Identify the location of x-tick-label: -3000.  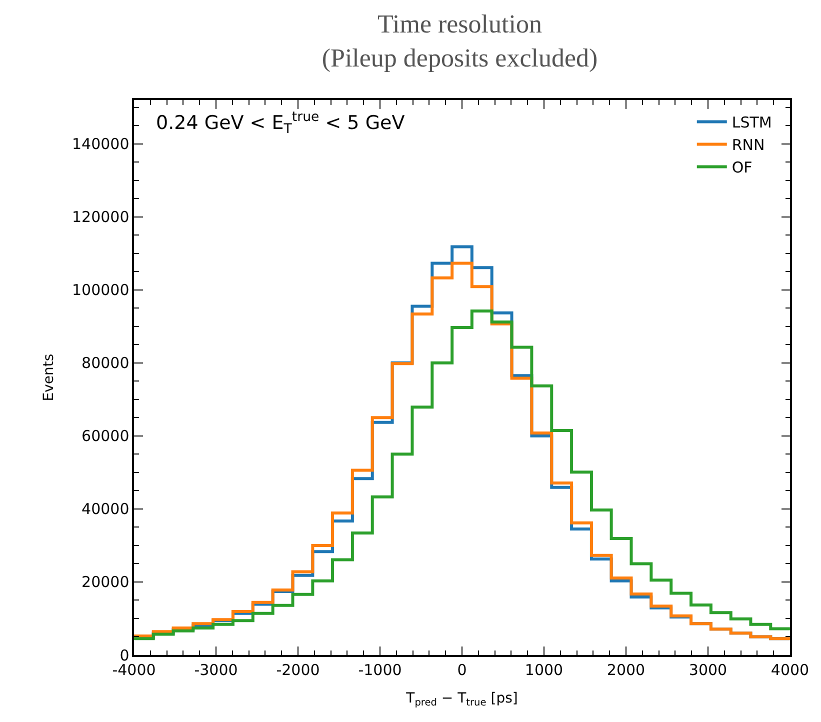
(216, 669).